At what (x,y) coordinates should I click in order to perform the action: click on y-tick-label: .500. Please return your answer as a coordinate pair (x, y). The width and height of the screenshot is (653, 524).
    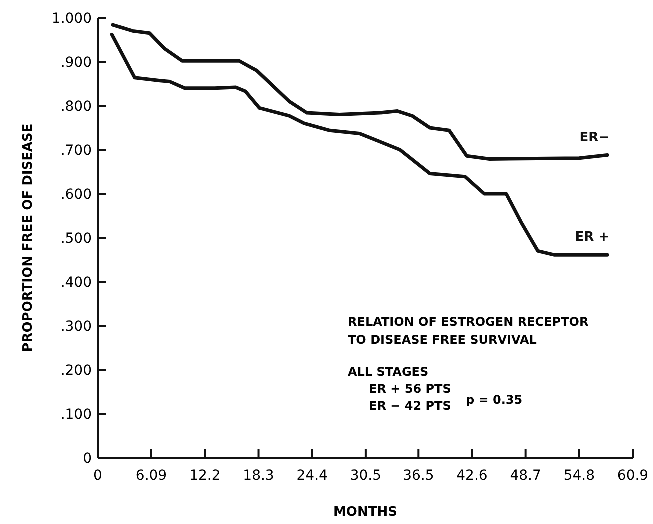
    Looking at the image, I should click on (76, 238).